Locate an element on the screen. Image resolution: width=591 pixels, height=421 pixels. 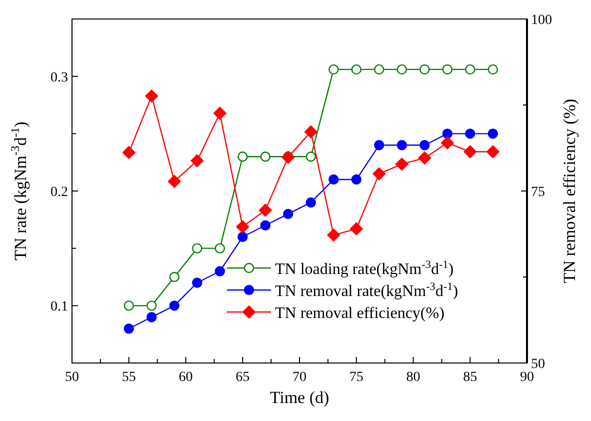
x-tick-label: 55 is located at coordinates (129, 377).